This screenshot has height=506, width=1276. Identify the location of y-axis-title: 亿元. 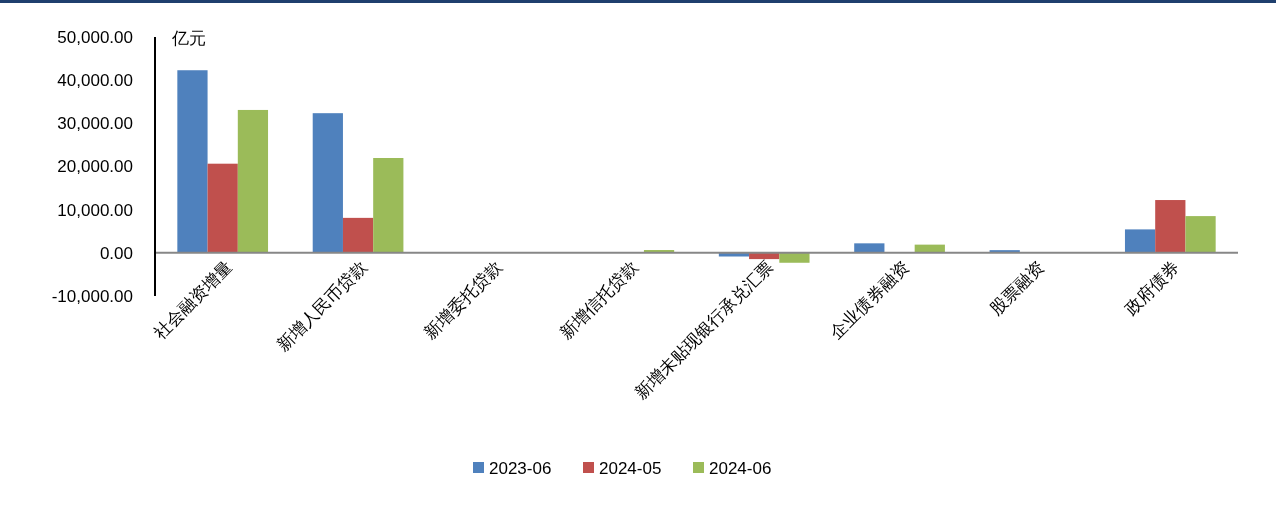
(188, 38).